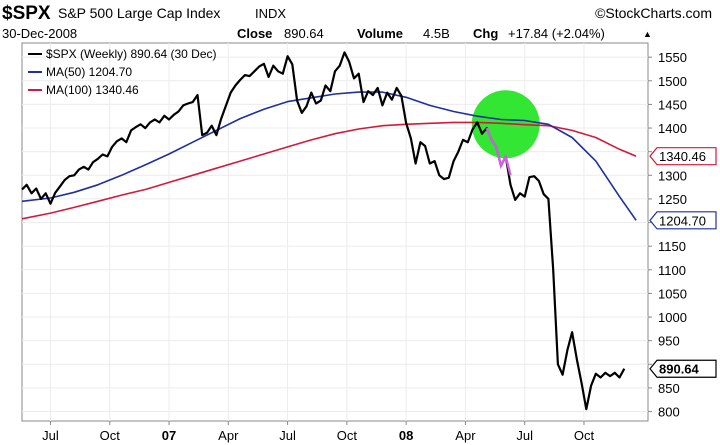 The width and height of the screenshot is (720, 445). I want to click on y-tick-label: 1000, so click(672, 317).